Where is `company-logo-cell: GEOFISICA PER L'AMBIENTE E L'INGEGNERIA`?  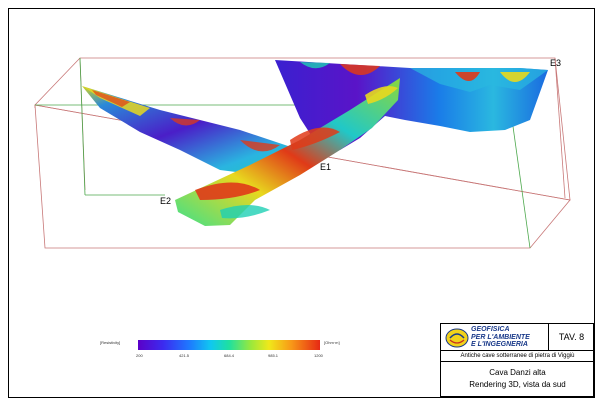 company-logo-cell: GEOFISICA PER L'AMBIENTE E L'INGEGNERIA is located at coordinates (495, 337).